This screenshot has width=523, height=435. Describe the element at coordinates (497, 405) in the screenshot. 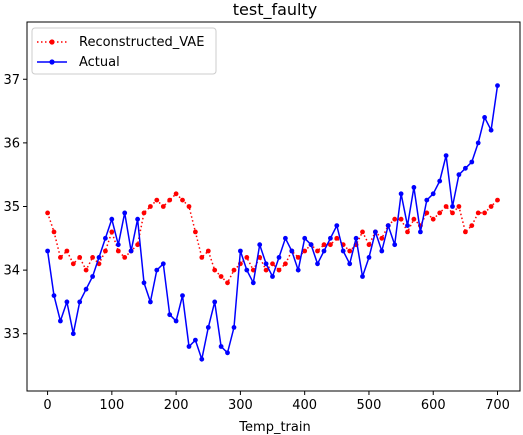

I see `x-tick-label: 700` at that location.